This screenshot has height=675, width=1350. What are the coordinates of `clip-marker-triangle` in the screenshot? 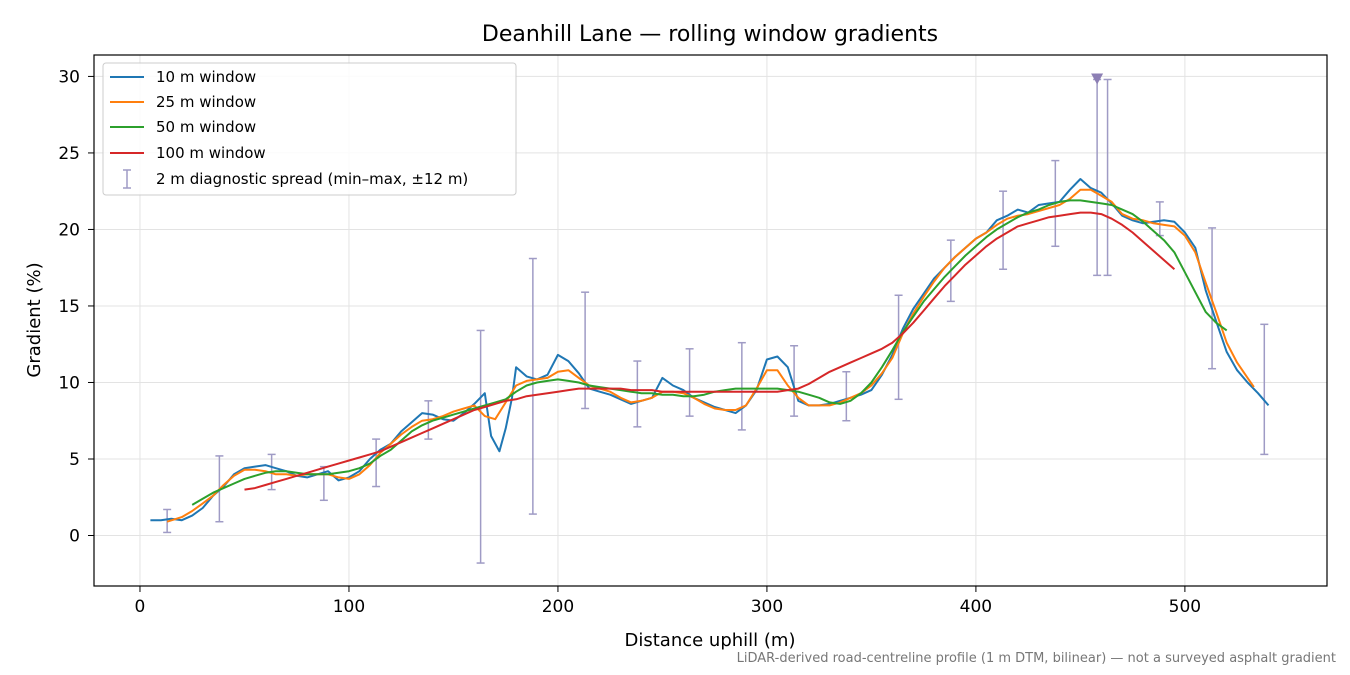 It's located at (1097, 79).